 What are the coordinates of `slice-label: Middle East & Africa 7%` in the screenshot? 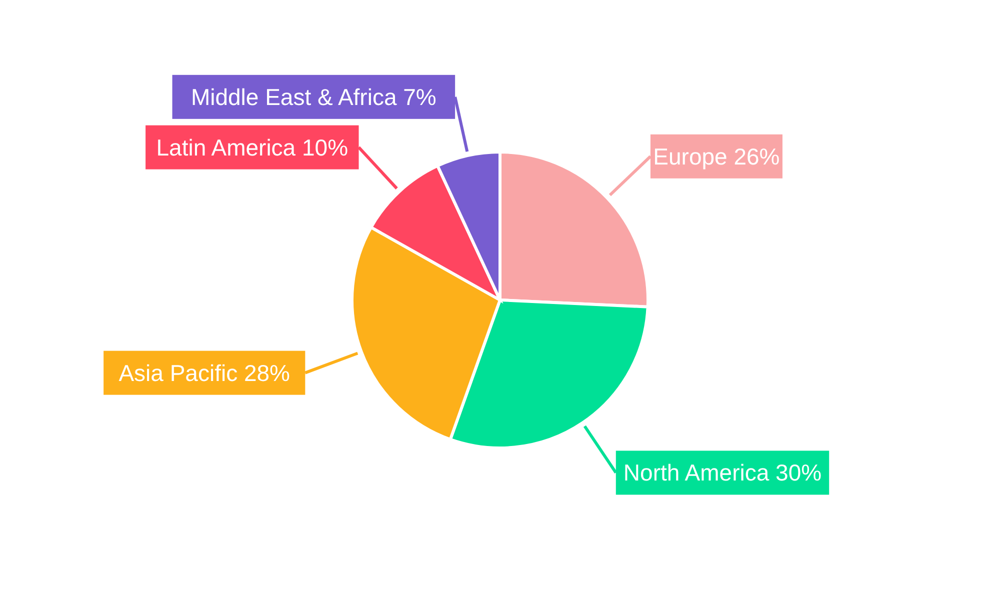 It's located at (313, 97).